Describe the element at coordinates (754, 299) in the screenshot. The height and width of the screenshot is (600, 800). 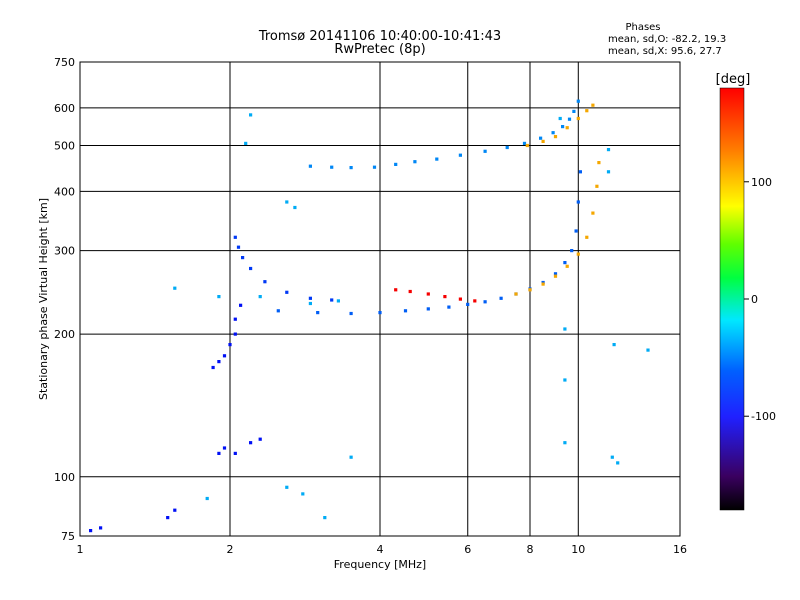
I see `colorbar-tick-label: 0` at that location.